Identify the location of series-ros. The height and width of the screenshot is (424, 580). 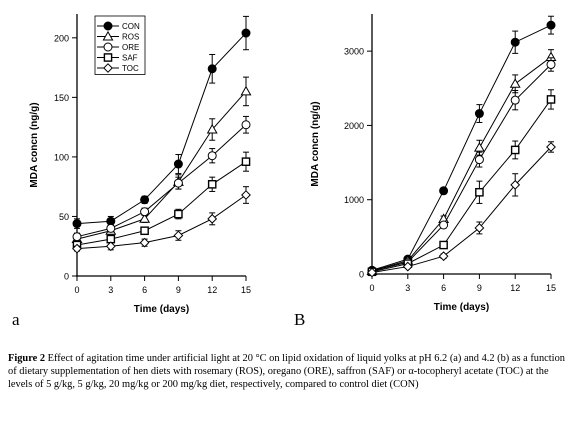
(161, 160).